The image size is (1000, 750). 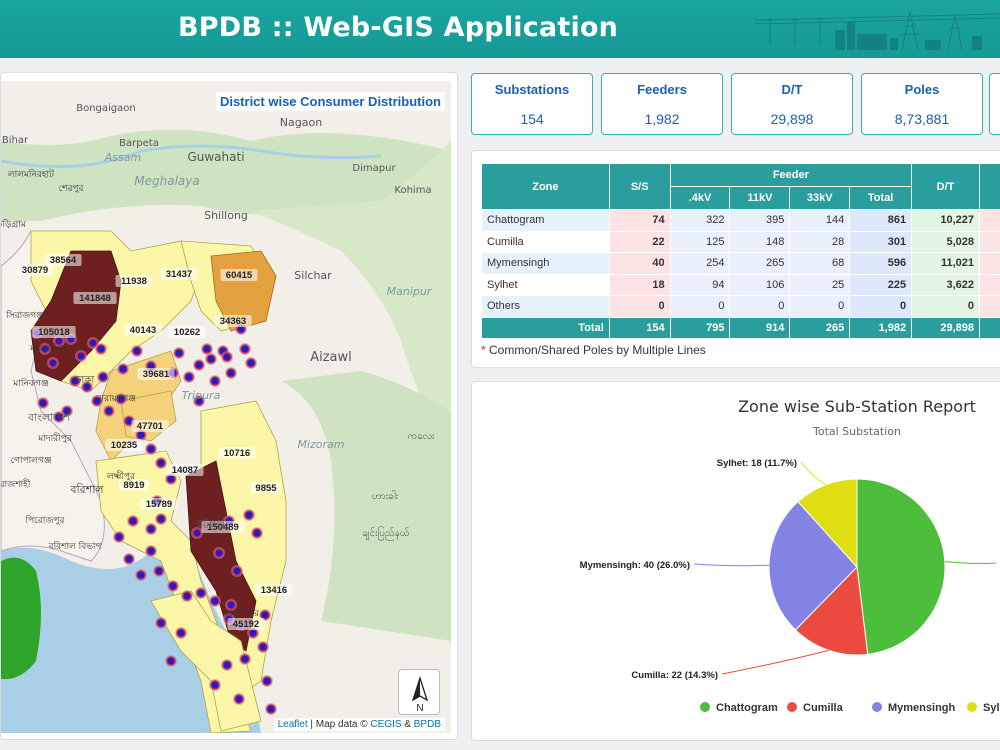 I want to click on legend-marker, so click(x=792, y=707).